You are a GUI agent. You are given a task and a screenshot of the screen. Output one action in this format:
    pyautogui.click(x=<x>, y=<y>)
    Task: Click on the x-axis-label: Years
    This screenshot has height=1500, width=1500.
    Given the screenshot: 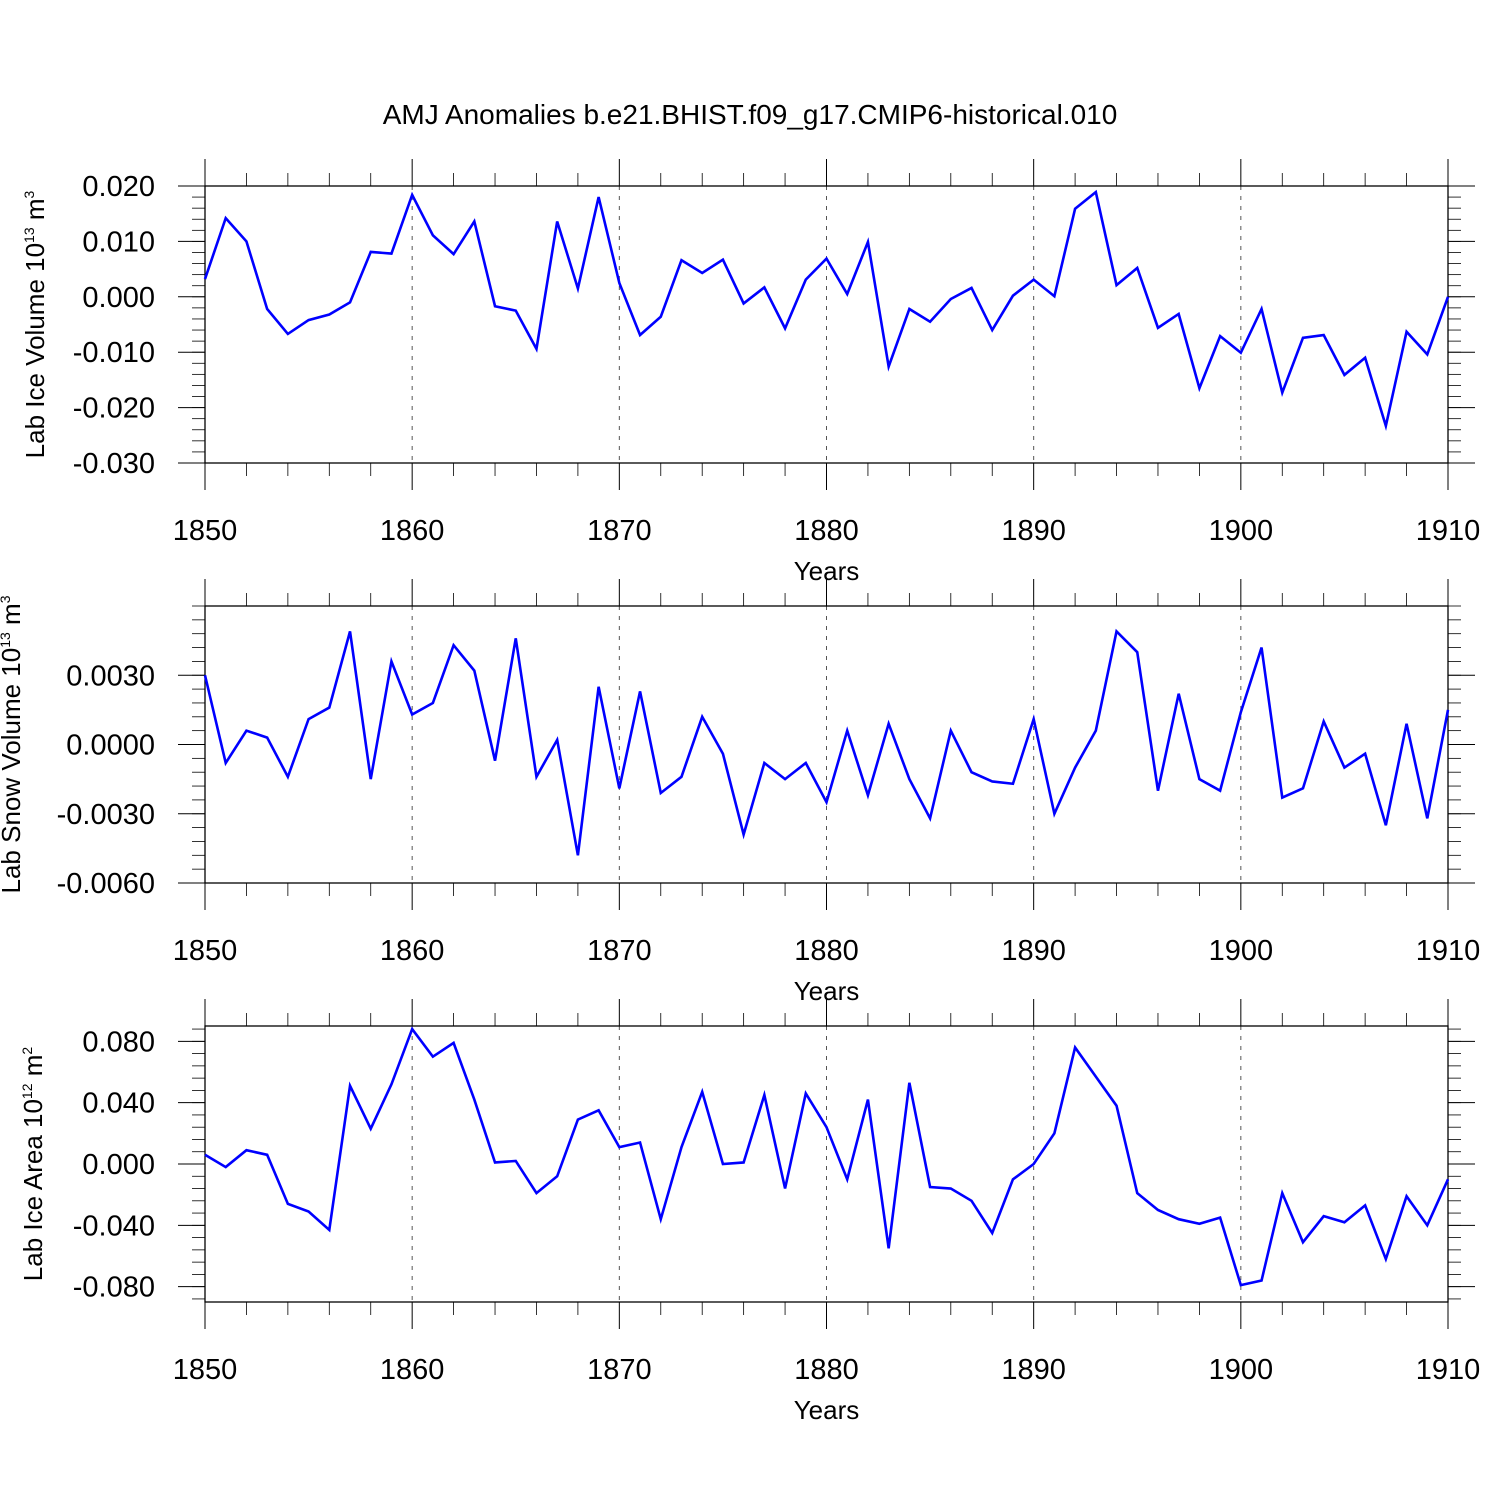 What is the action you would take?
    pyautogui.click(x=827, y=1410)
    